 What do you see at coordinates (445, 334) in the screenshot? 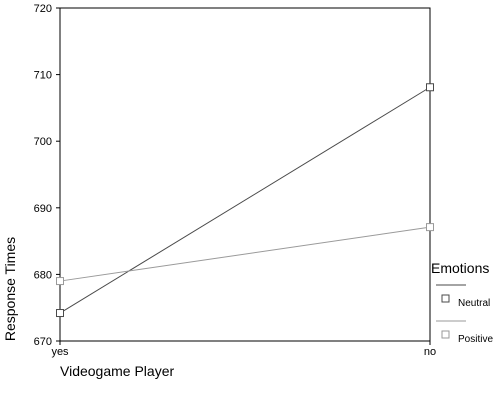
I see `legend-marker-positive` at bounding box center [445, 334].